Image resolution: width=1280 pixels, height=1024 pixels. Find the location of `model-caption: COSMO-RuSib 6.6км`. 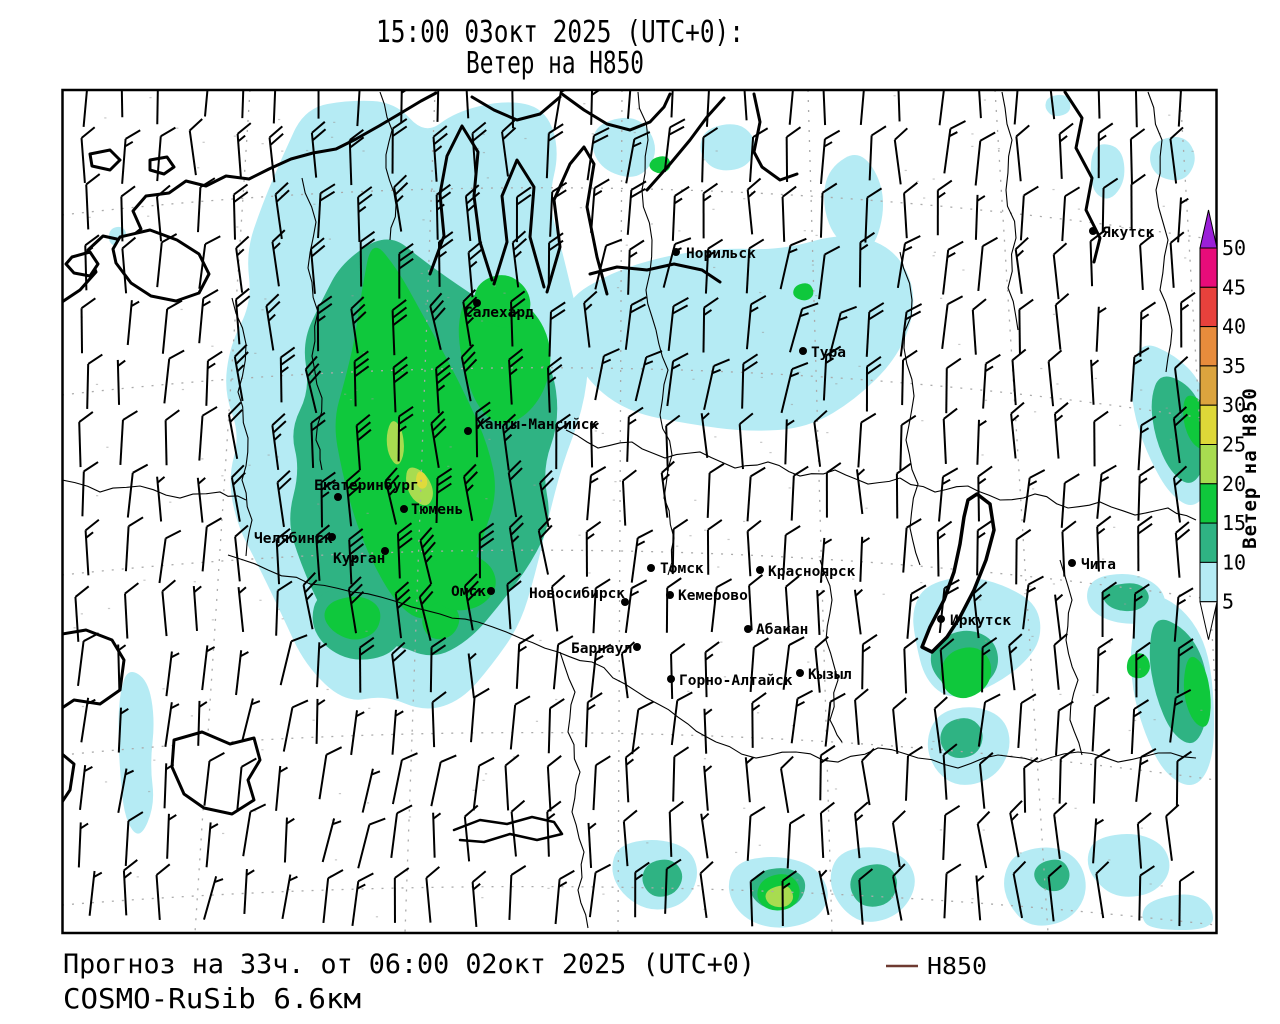

model-caption: COSMO-RuSib 6.6км is located at coordinates (212, 998).